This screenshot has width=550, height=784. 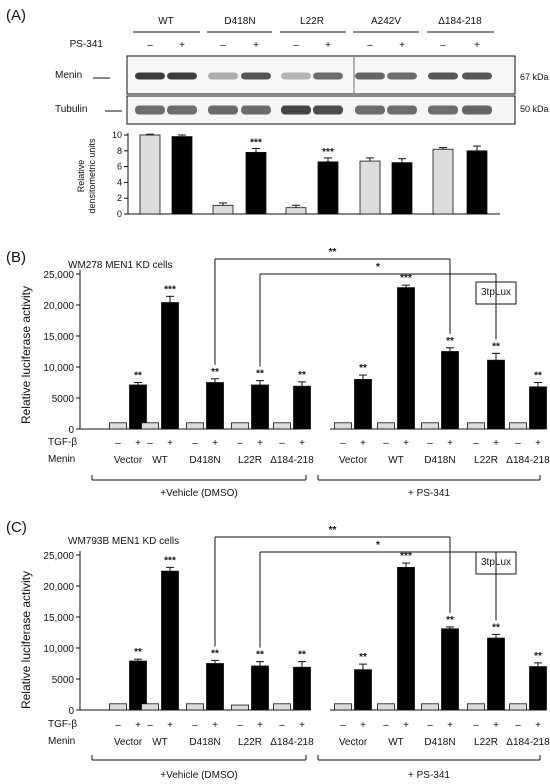 I want to click on panel-b-y-tick-label: 10,000, so click(x=58, y=368).